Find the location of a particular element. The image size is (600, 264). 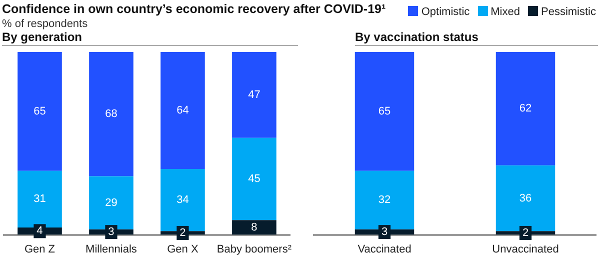

legend-label: Optimistic is located at coordinates (445, 12).